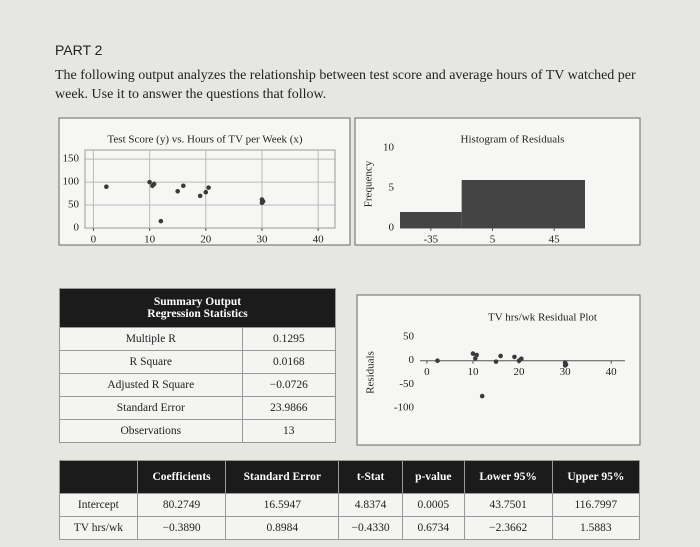 The width and height of the screenshot is (700, 547). What do you see at coordinates (282, 528) in the screenshot?
I see `coefficients-cell: 0.8984` at bounding box center [282, 528].